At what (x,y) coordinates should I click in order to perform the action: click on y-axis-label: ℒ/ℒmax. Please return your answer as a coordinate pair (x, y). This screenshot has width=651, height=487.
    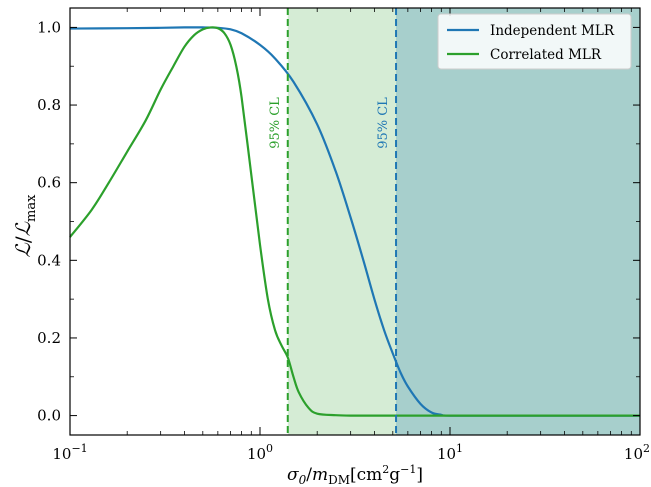
    Looking at the image, I should click on (25, 226).